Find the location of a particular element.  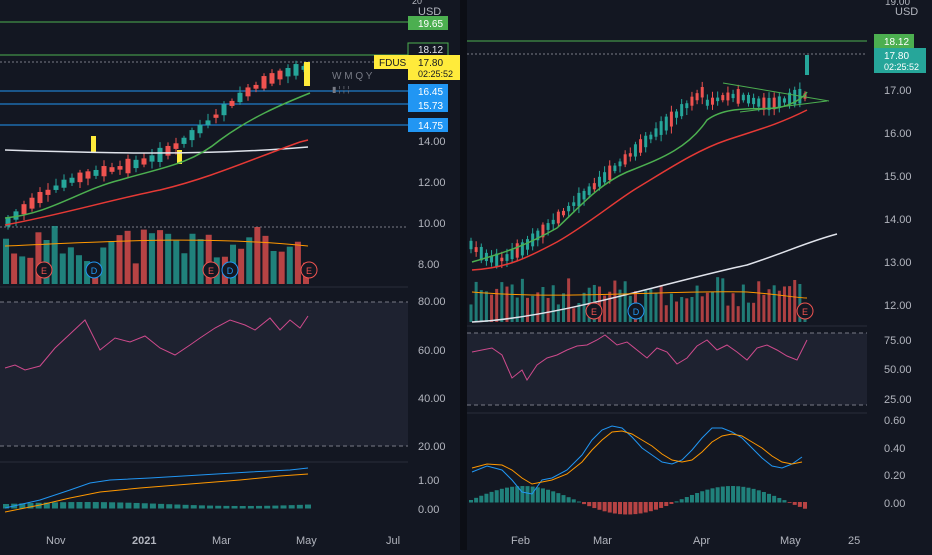

svg-text: Mar is located at coordinates (602, 541).